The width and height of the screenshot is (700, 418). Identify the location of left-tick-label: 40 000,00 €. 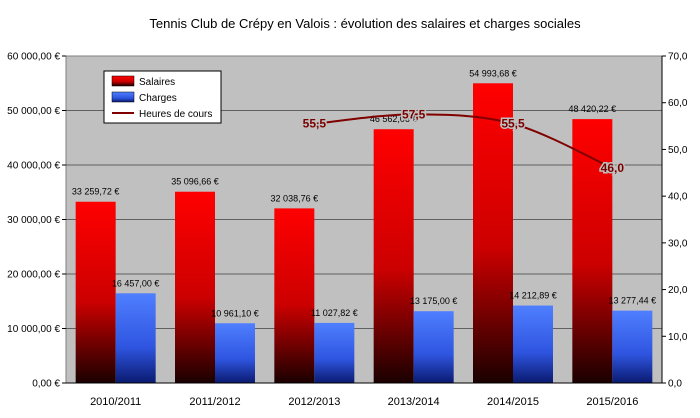
(33, 166).